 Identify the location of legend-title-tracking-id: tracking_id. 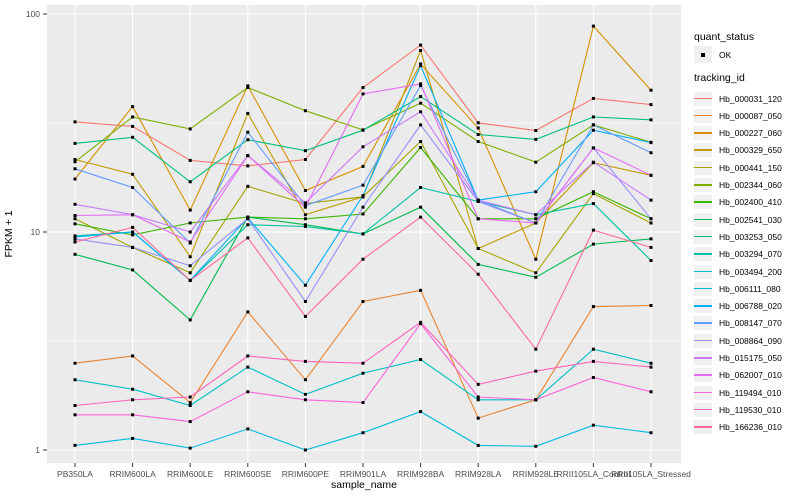
(719, 78).